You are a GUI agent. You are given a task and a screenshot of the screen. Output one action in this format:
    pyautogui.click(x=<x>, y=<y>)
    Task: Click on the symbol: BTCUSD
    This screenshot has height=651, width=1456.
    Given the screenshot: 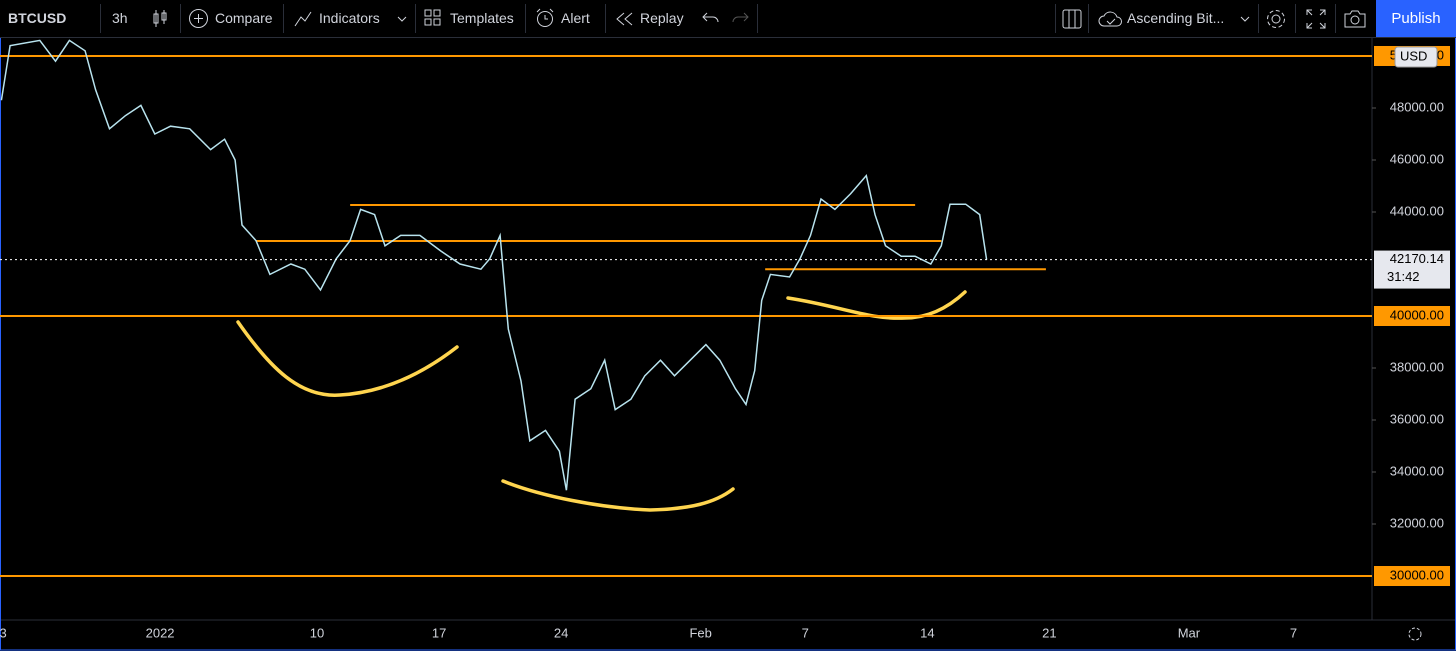 What is the action you would take?
    pyautogui.click(x=37, y=18)
    